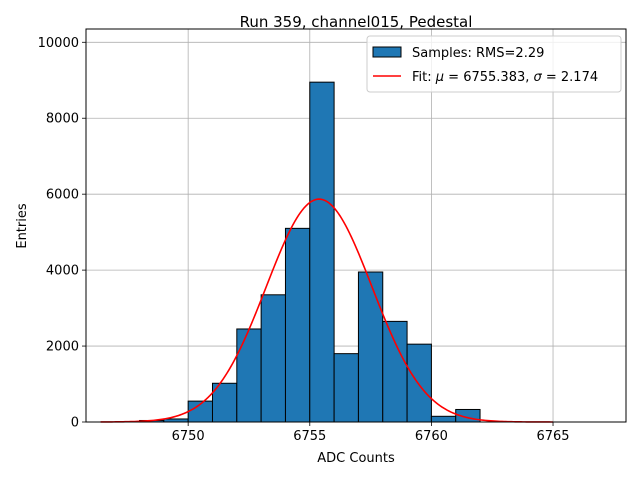  Describe the element at coordinates (538, 77) in the screenshot. I see `legend-fit-sigma-symbol: σ` at that location.